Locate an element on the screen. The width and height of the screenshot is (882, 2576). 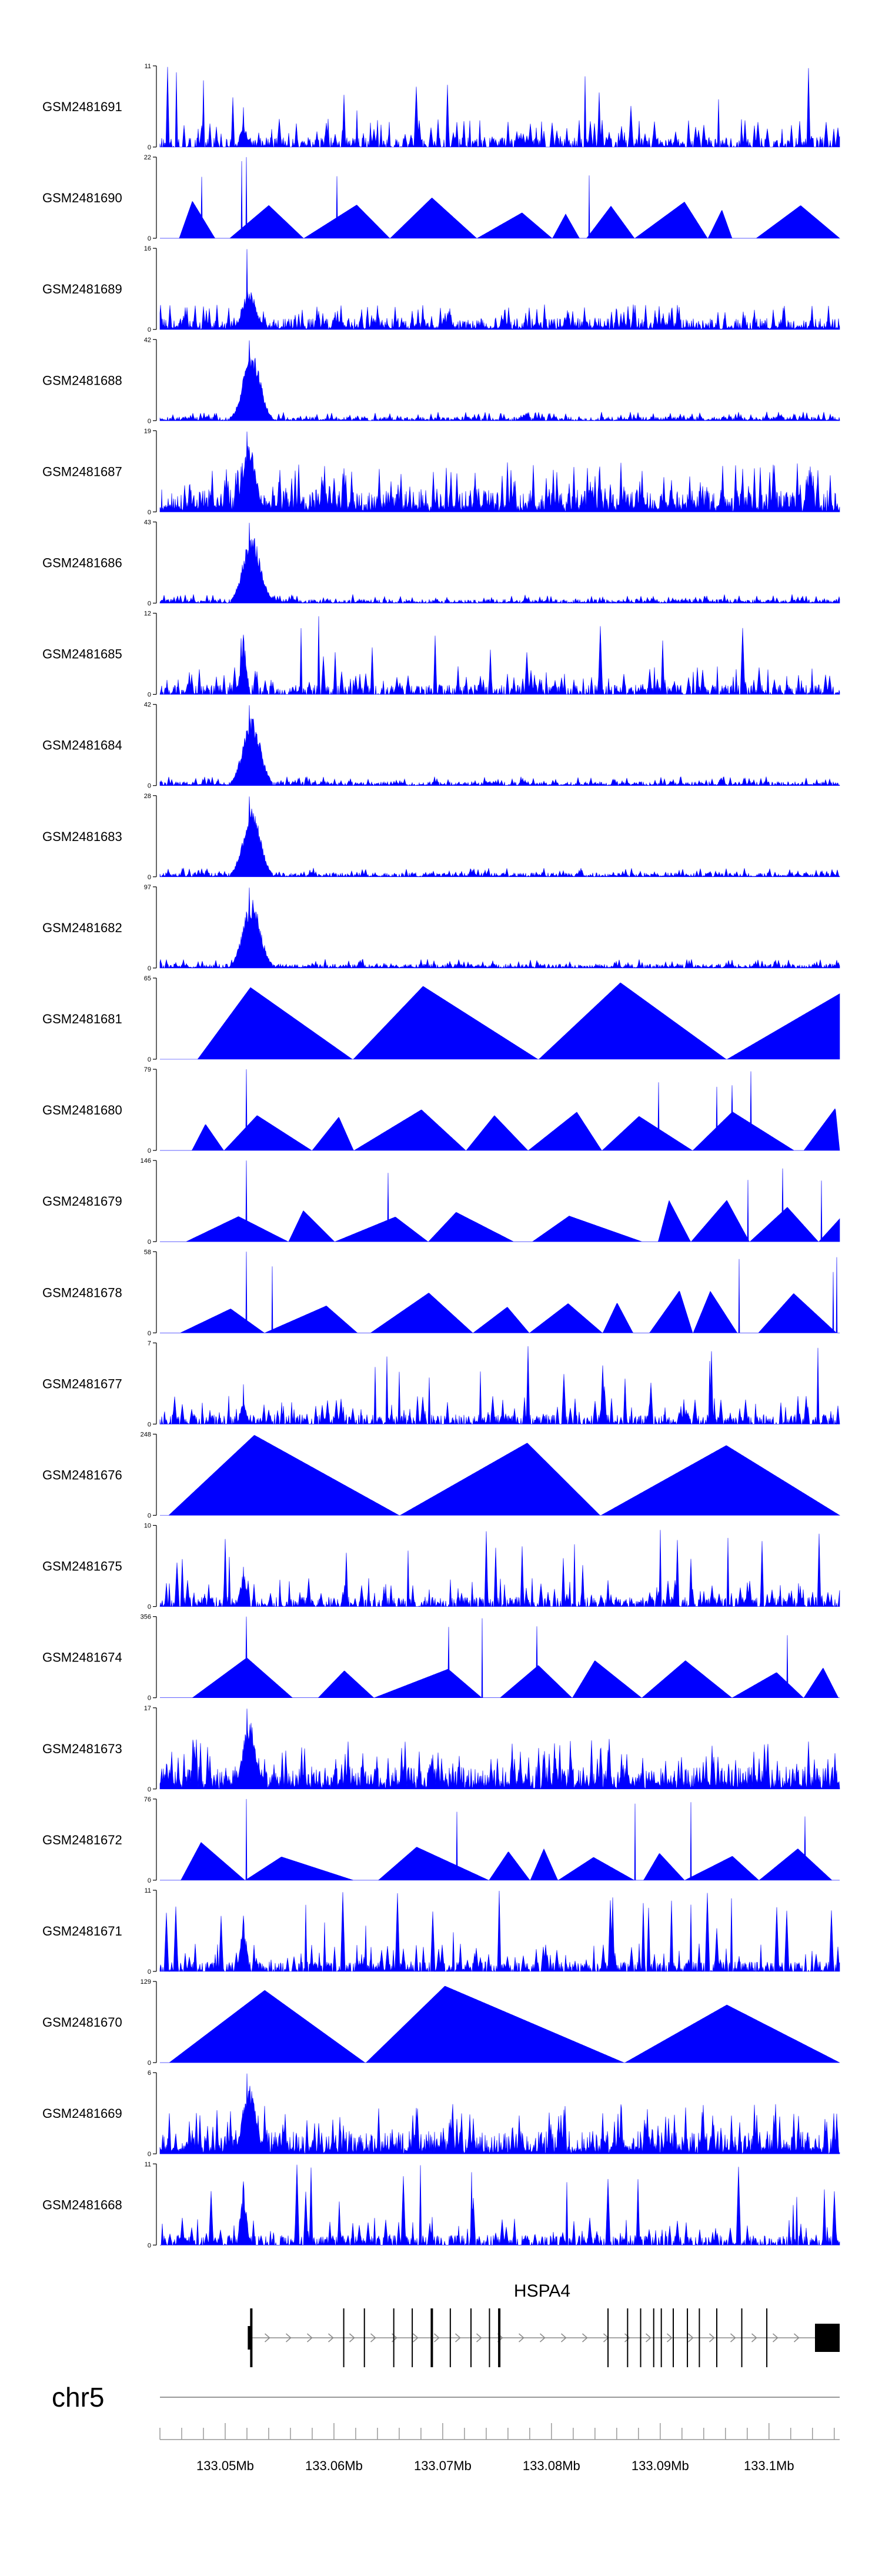
gene-label: HSPA4 is located at coordinates (542, 2291).